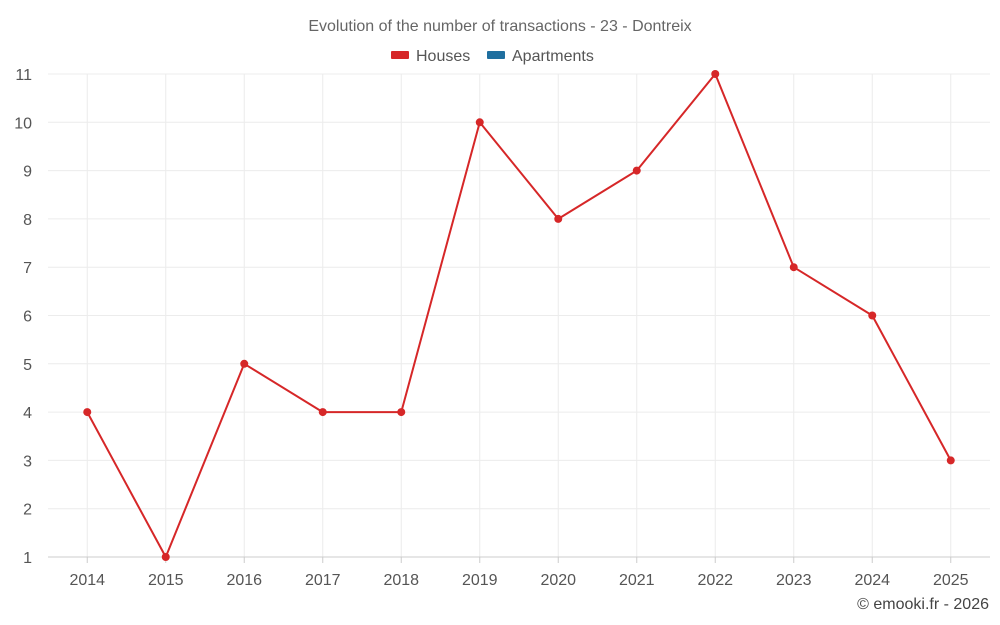 Image resolution: width=1000 pixels, height=625 pixels. What do you see at coordinates (27, 317) in the screenshot?
I see `y-tick-label: 6` at bounding box center [27, 317].